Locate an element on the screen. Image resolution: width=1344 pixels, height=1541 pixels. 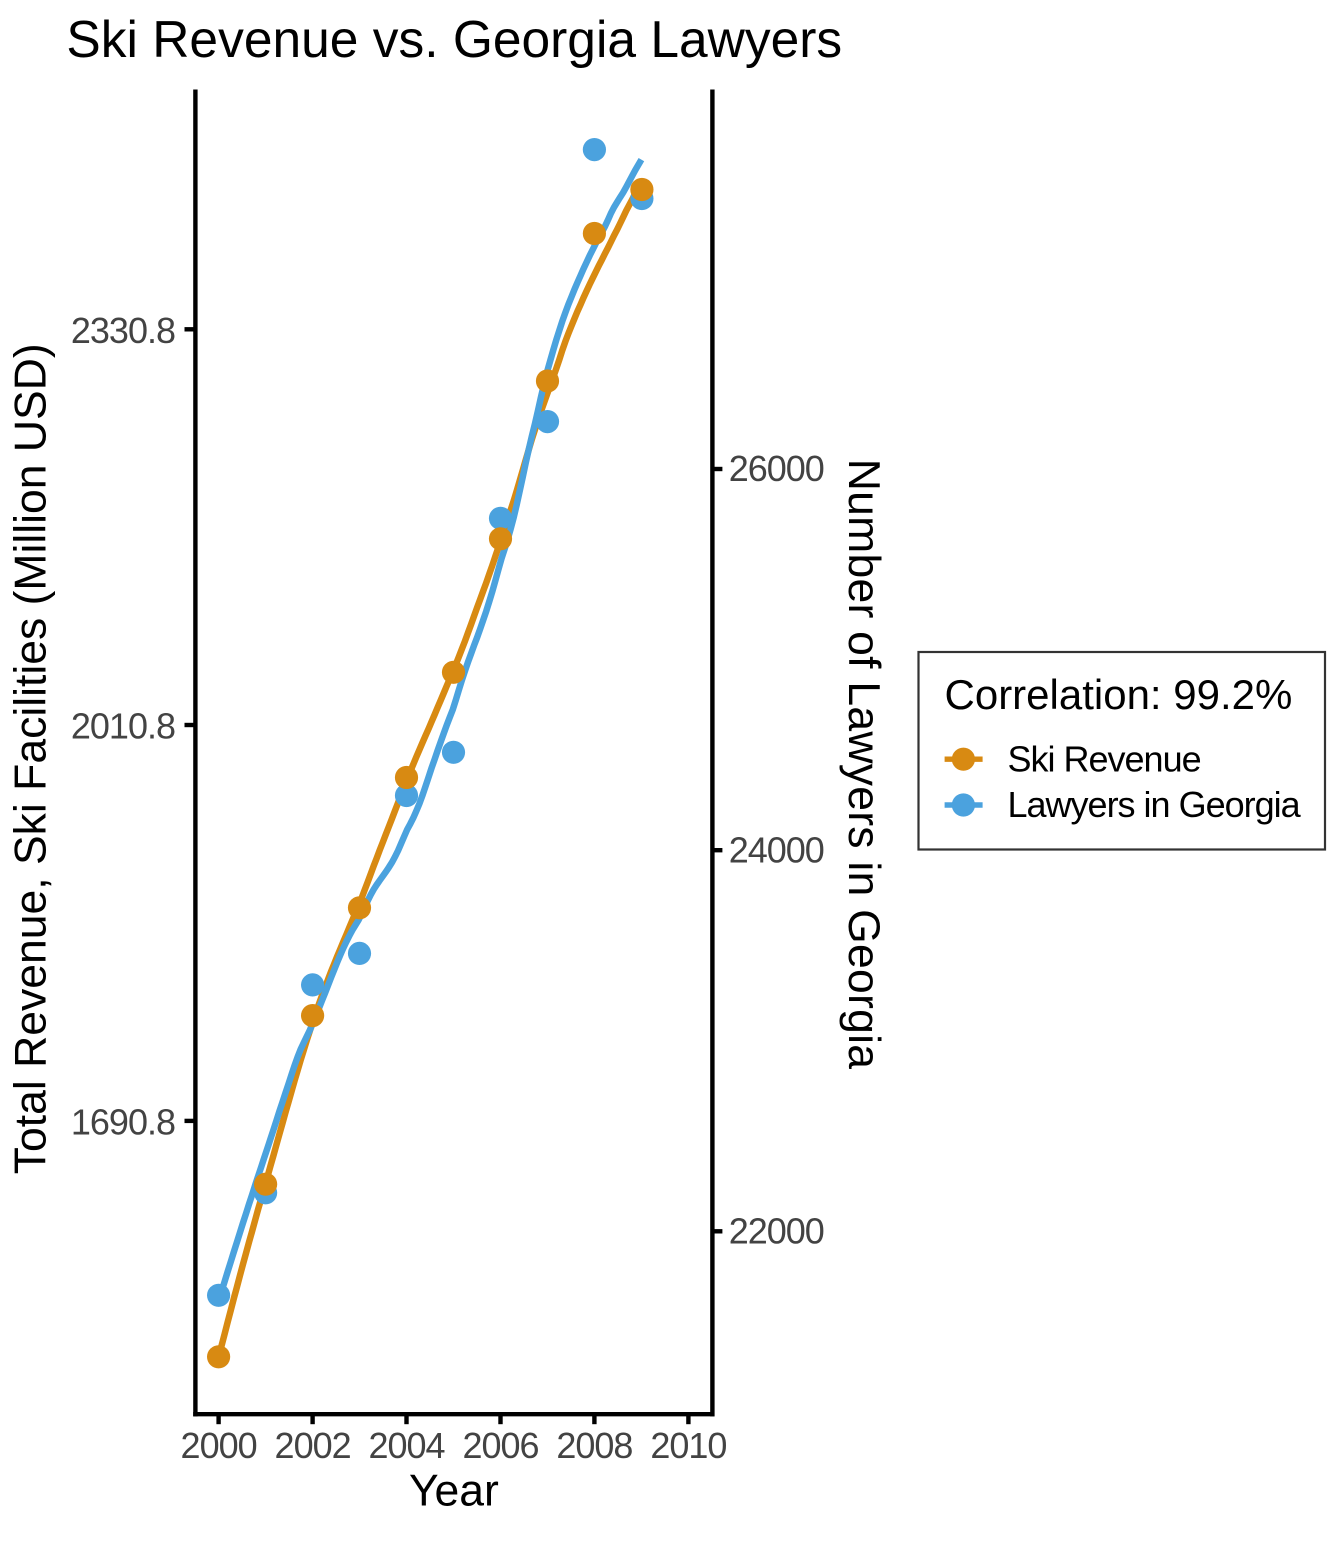
svg-text: 2004 is located at coordinates (406, 1445).